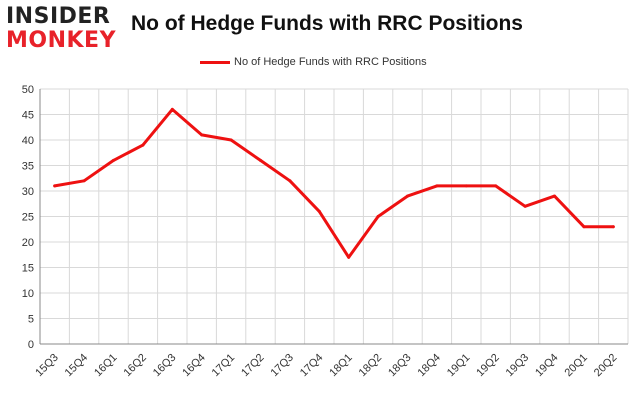 This screenshot has width=635, height=405. Describe the element at coordinates (253, 366) in the screenshot. I see `x-tick-label: 17Q2` at that location.